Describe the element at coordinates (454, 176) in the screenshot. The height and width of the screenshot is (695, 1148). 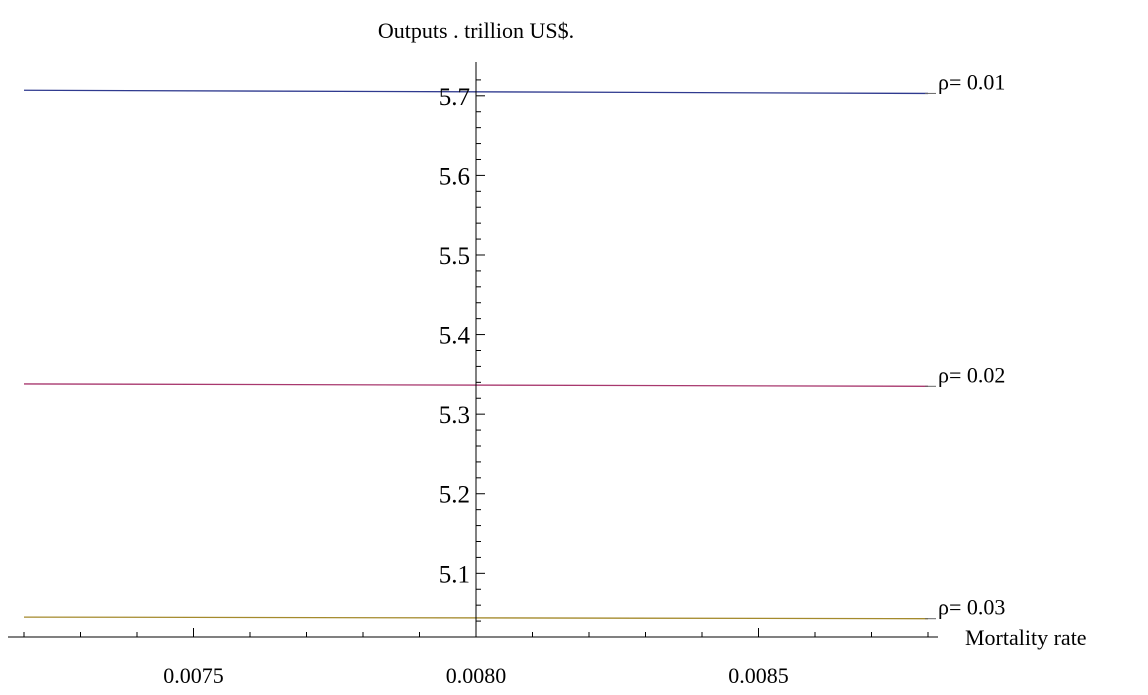
I see `y-tick-label: 5.6` at that location.